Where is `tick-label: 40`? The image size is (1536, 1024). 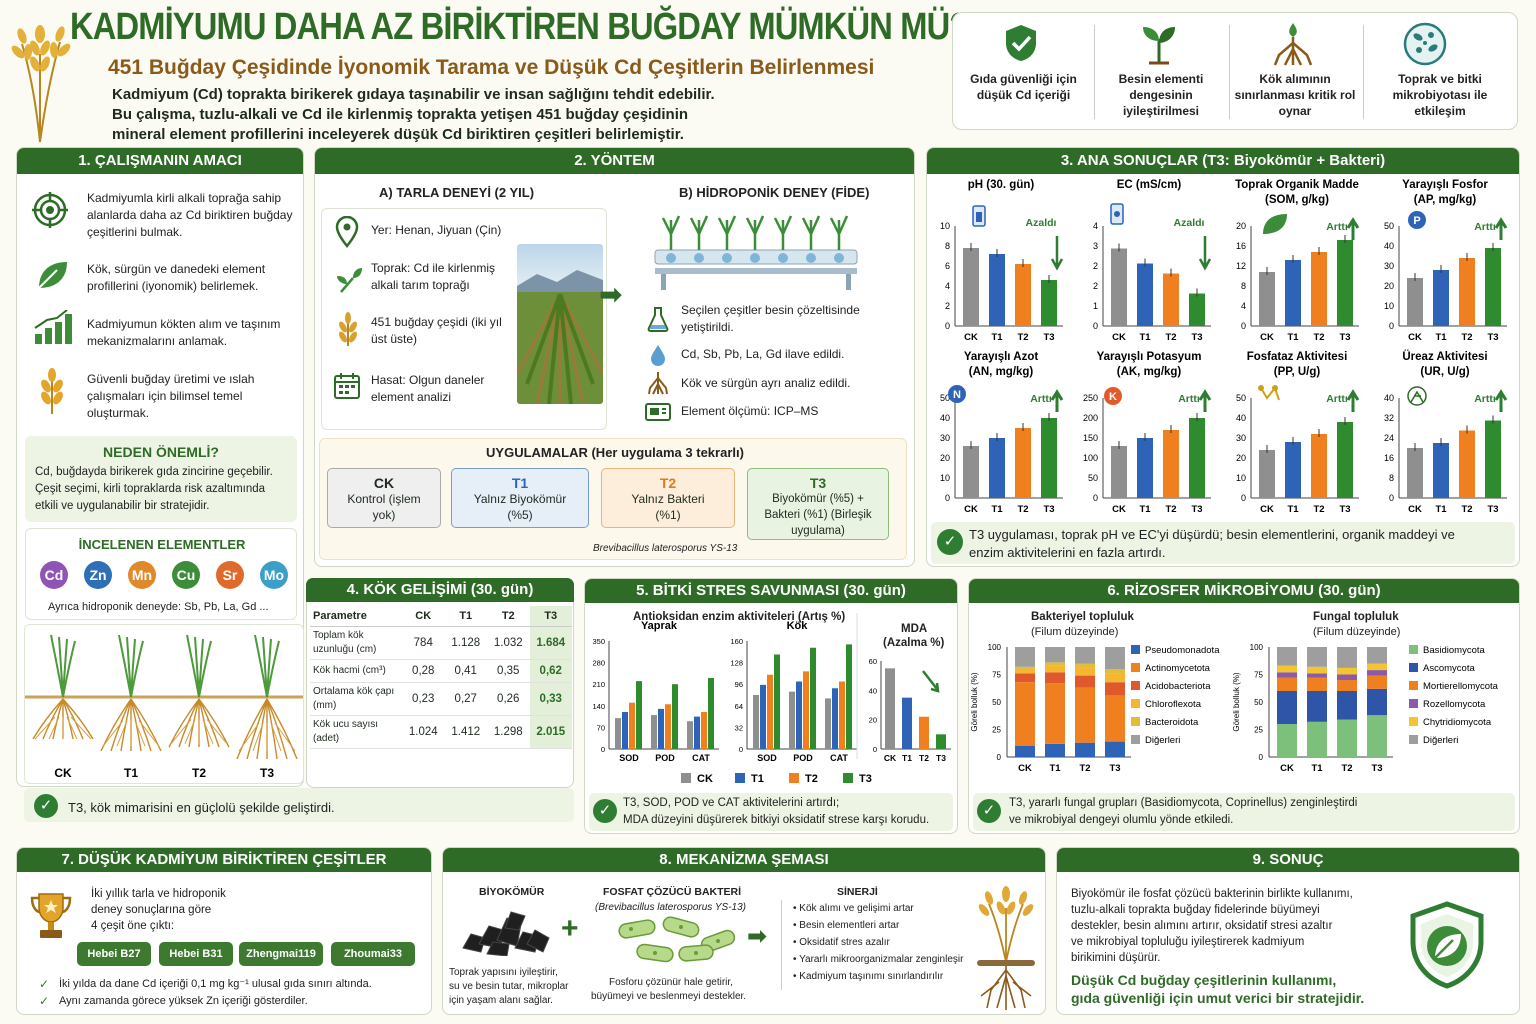
tick-label: 40 is located at coordinates (873, 690).